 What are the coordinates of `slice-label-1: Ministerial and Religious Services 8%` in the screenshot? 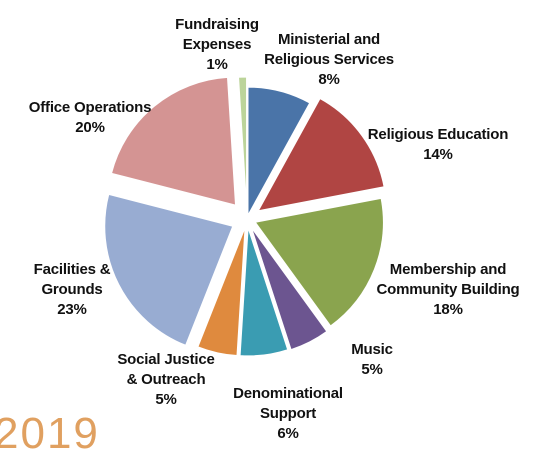 It's located at (329, 60).